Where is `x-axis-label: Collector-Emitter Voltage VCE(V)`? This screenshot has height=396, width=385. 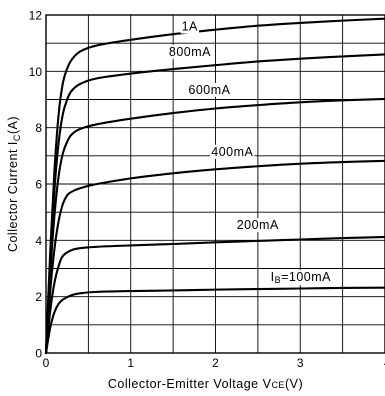 x-axis-label: Collector-Emitter Voltage VCE(V) is located at coordinates (205, 384).